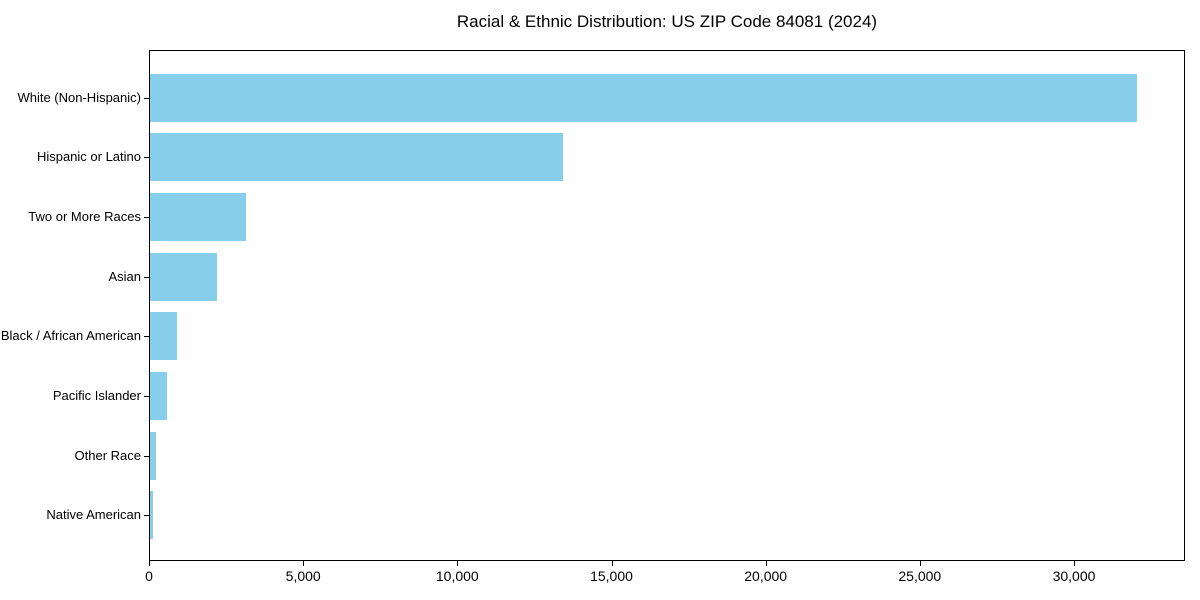 The image size is (1200, 600). Describe the element at coordinates (107, 455) in the screenshot. I see `y-tick-label-other-race: Other Race` at that location.